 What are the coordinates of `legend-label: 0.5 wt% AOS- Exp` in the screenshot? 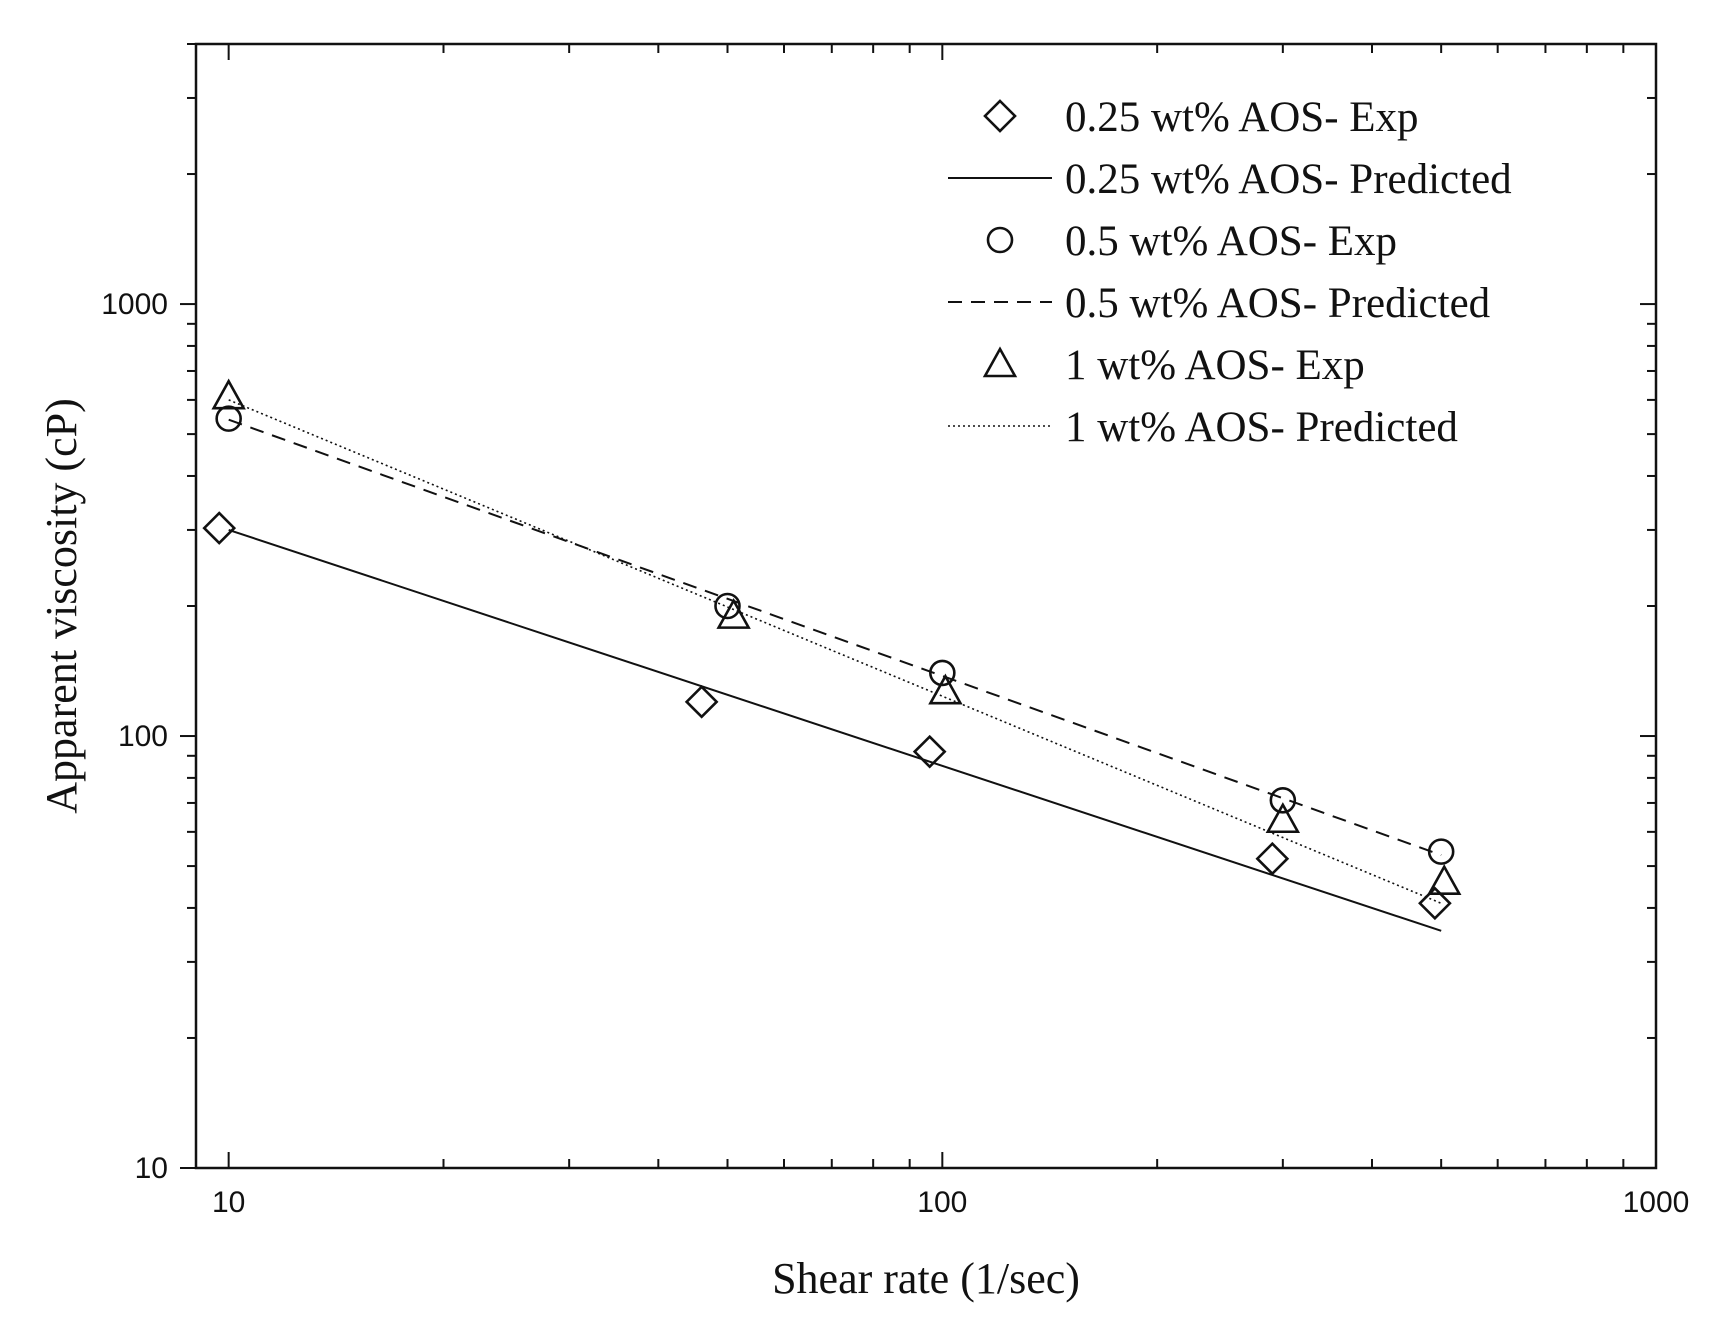 It's located at (1231, 241).